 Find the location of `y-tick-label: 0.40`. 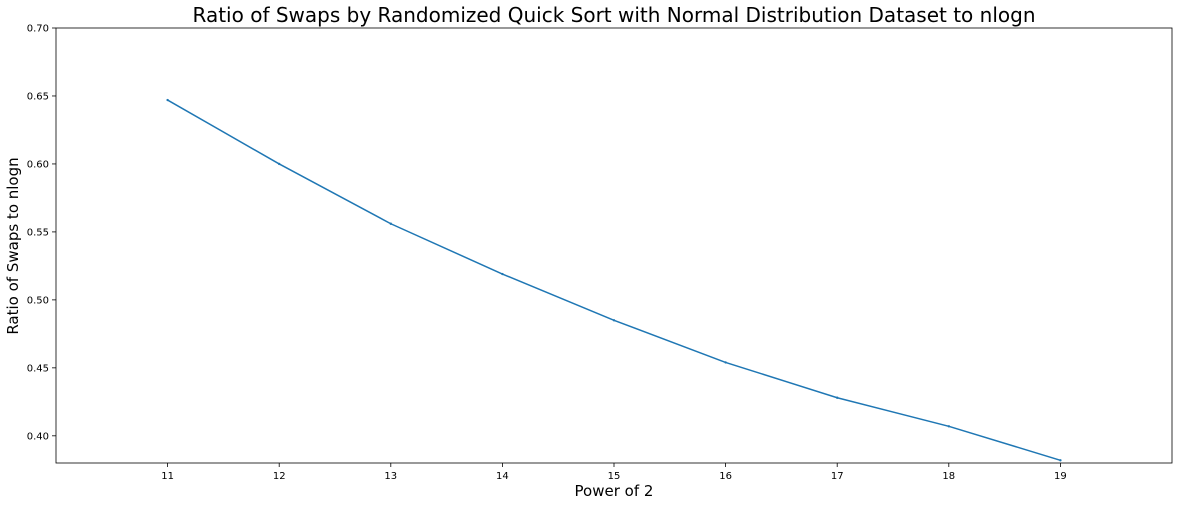

y-tick-label: 0.40 is located at coordinates (38, 436).